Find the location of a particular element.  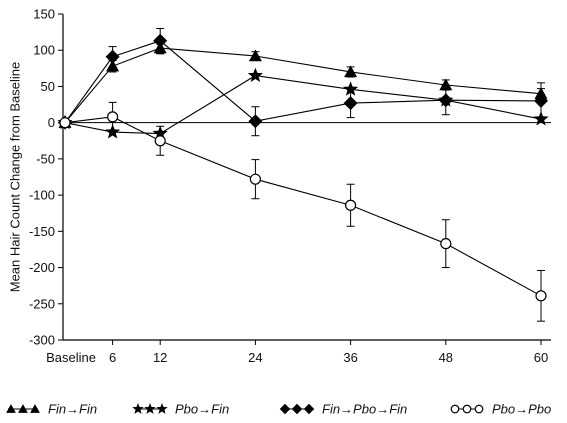

x-tick-label: 36 is located at coordinates (350, 357).